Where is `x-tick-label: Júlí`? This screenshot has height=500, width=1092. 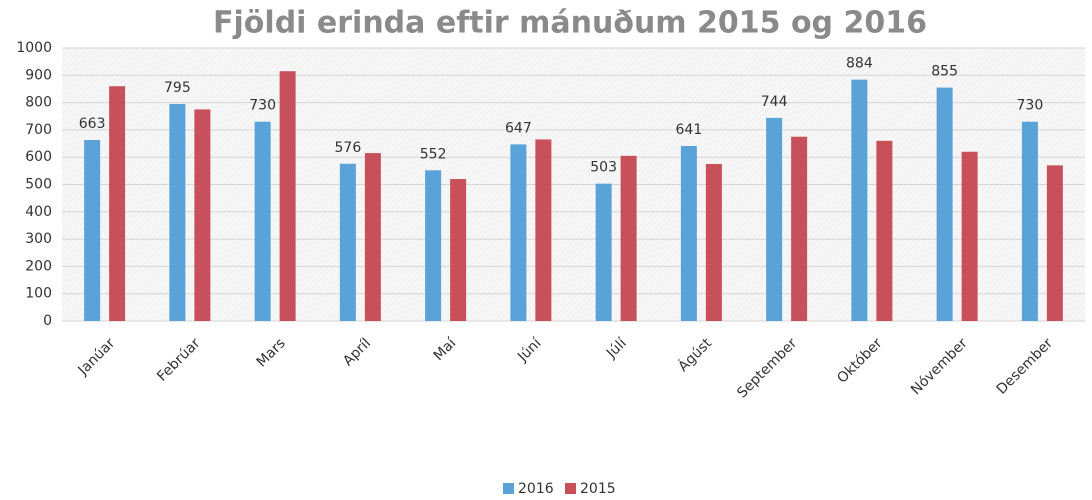
x-tick-label: Júlí is located at coordinates (617, 349).